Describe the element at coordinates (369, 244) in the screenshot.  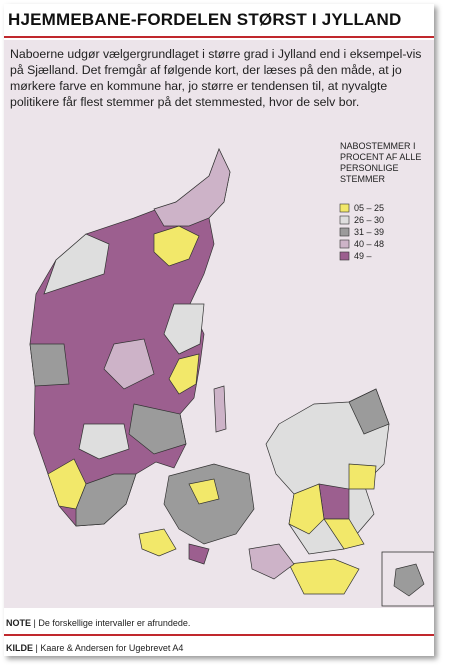
I see `legend-label: 40 – 48` at that location.